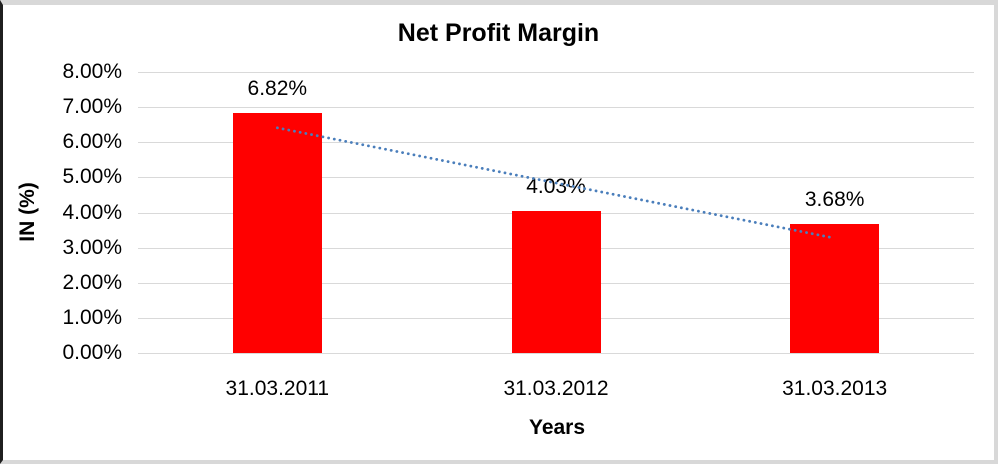  What do you see at coordinates (835, 388) in the screenshot?
I see `x-tick-label: 31.03.2013` at bounding box center [835, 388].